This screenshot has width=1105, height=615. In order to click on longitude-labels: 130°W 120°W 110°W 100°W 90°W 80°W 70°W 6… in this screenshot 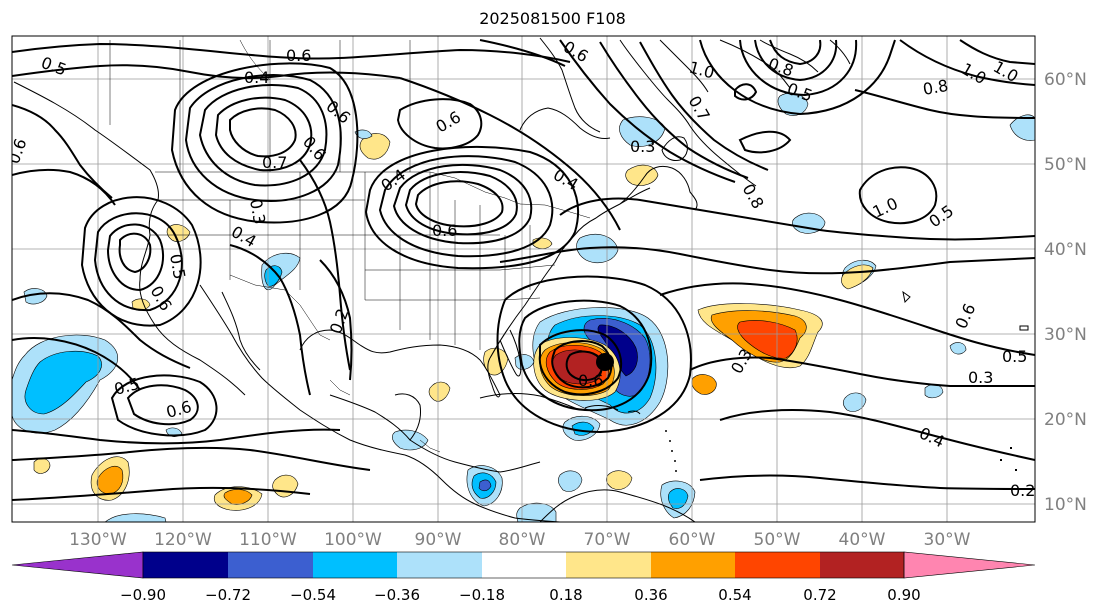, I will do `click(520, 540)`.